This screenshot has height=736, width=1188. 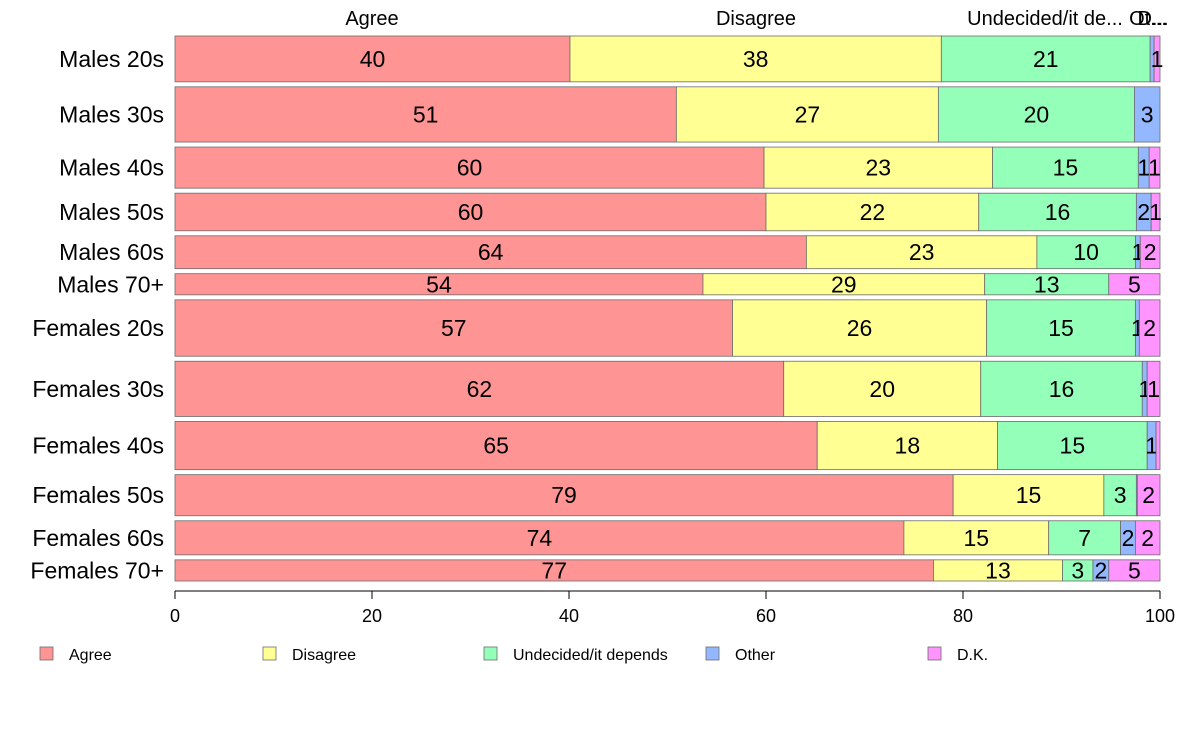 I want to click on bar-segment-d-k-females-50s, so click(x=1148, y=495).